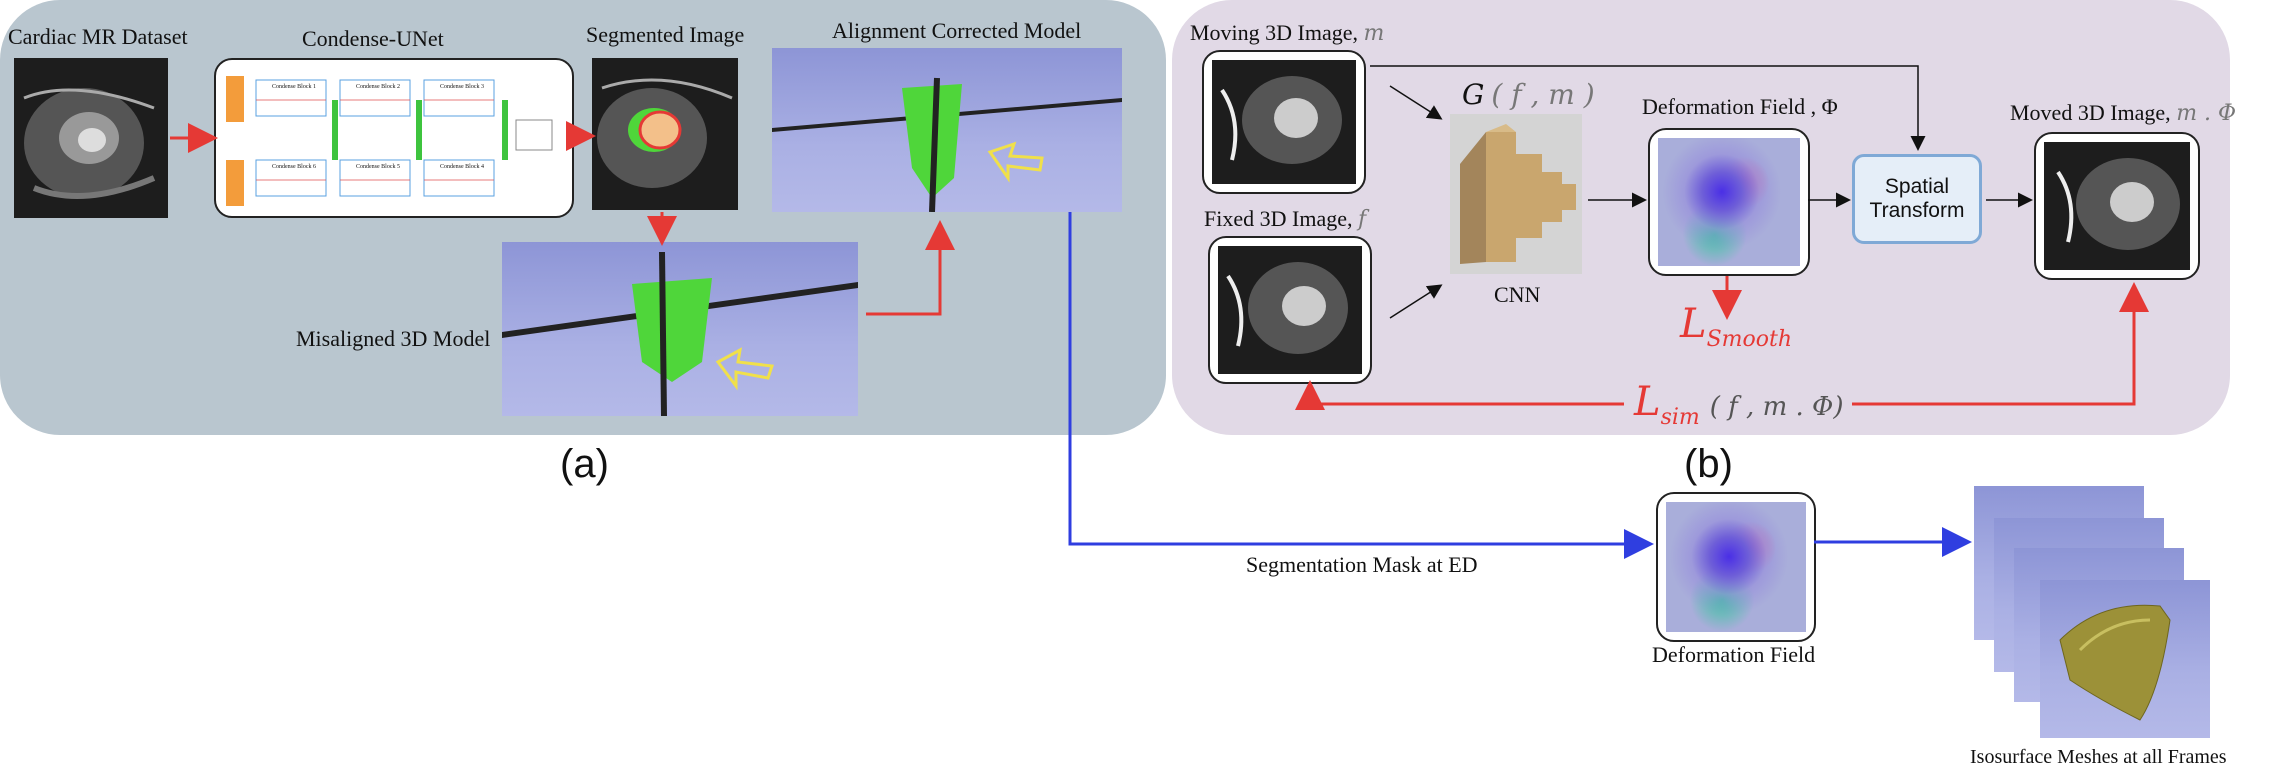 The height and width of the screenshot is (778, 2274). Describe the element at coordinates (584, 464) in the screenshot. I see `caption-a: (a)` at that location.